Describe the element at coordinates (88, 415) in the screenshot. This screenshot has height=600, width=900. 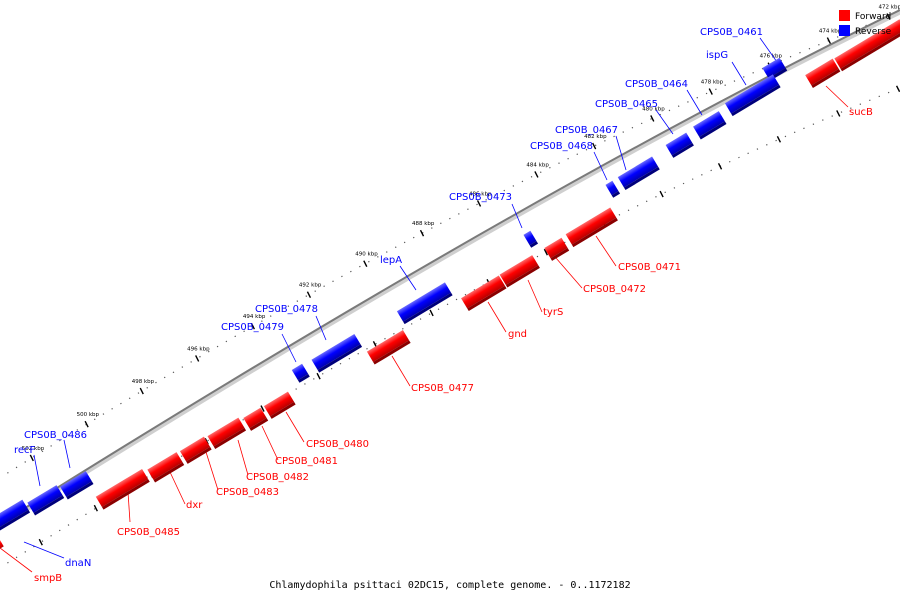
I see `scale-tick-label: 500 kbp` at that location.